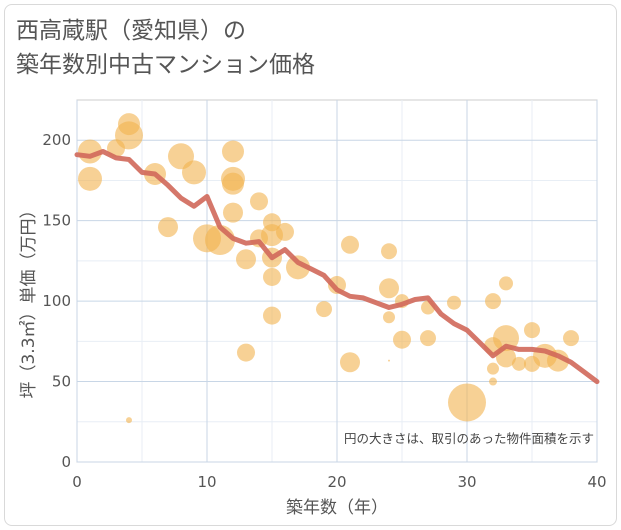  What do you see at coordinates (337, 508) in the screenshot?
I see `x-axis-title: 築年数（年）` at bounding box center [337, 508].